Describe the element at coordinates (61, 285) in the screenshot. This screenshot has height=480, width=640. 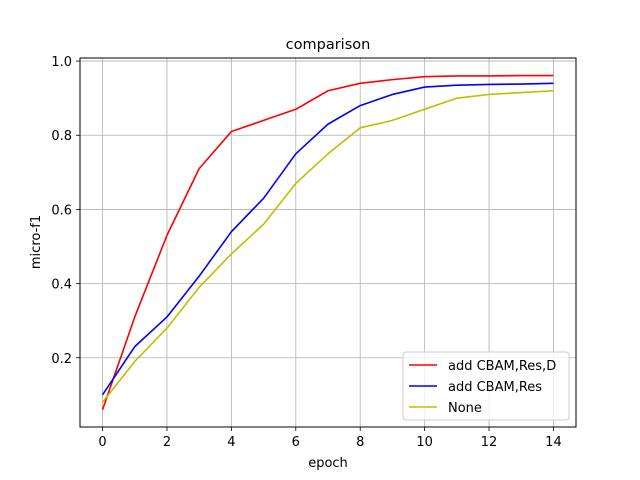
I see `y-tick-label: 0.4` at that location.